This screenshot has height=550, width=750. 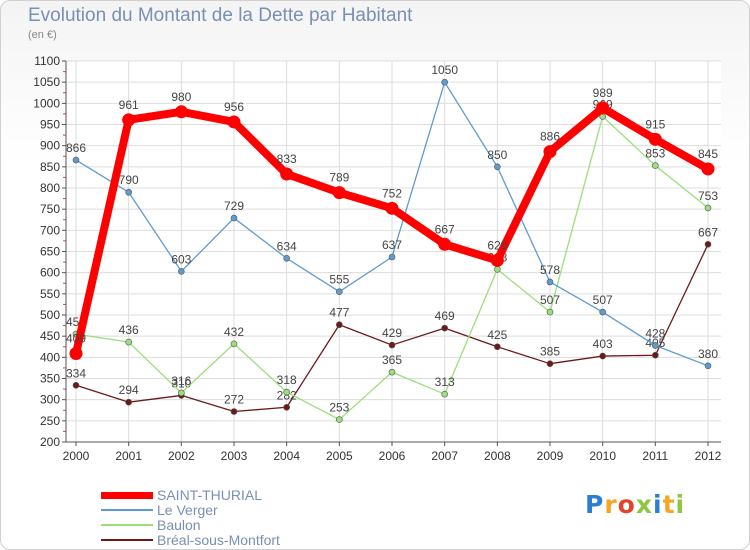 What do you see at coordinates (603, 344) in the screenshot?
I see `data-label: 403` at bounding box center [603, 344].